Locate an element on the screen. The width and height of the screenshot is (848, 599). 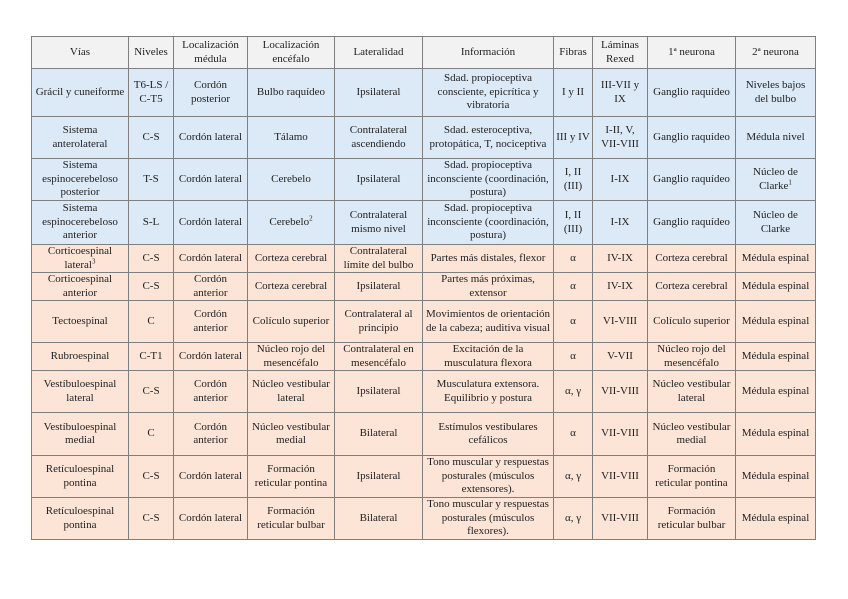
table-cell: III y IV is located at coordinates (573, 137).